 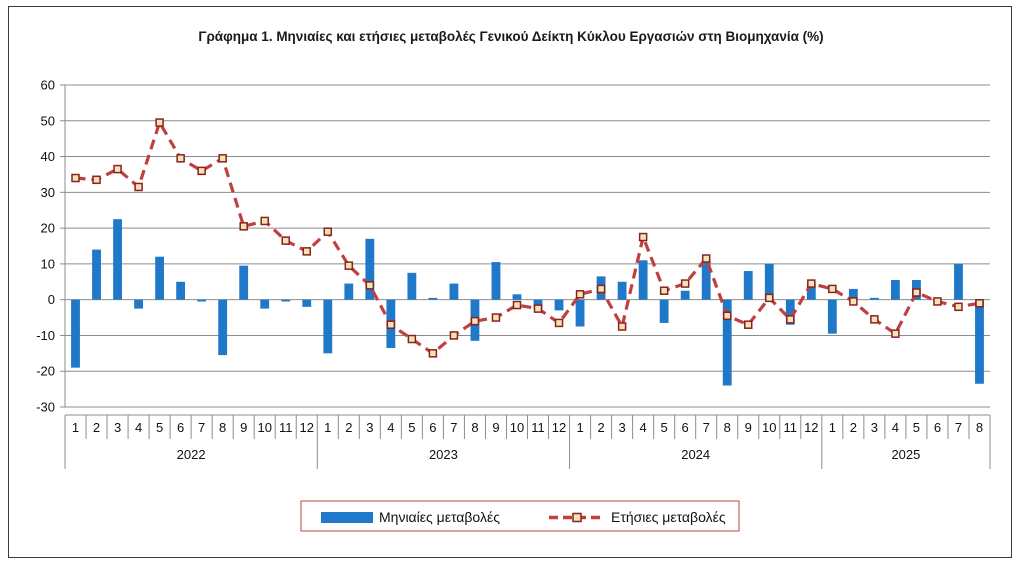 I want to click on legend-label-monthly: Μηνιαίες μεταβολές, so click(x=439, y=517).